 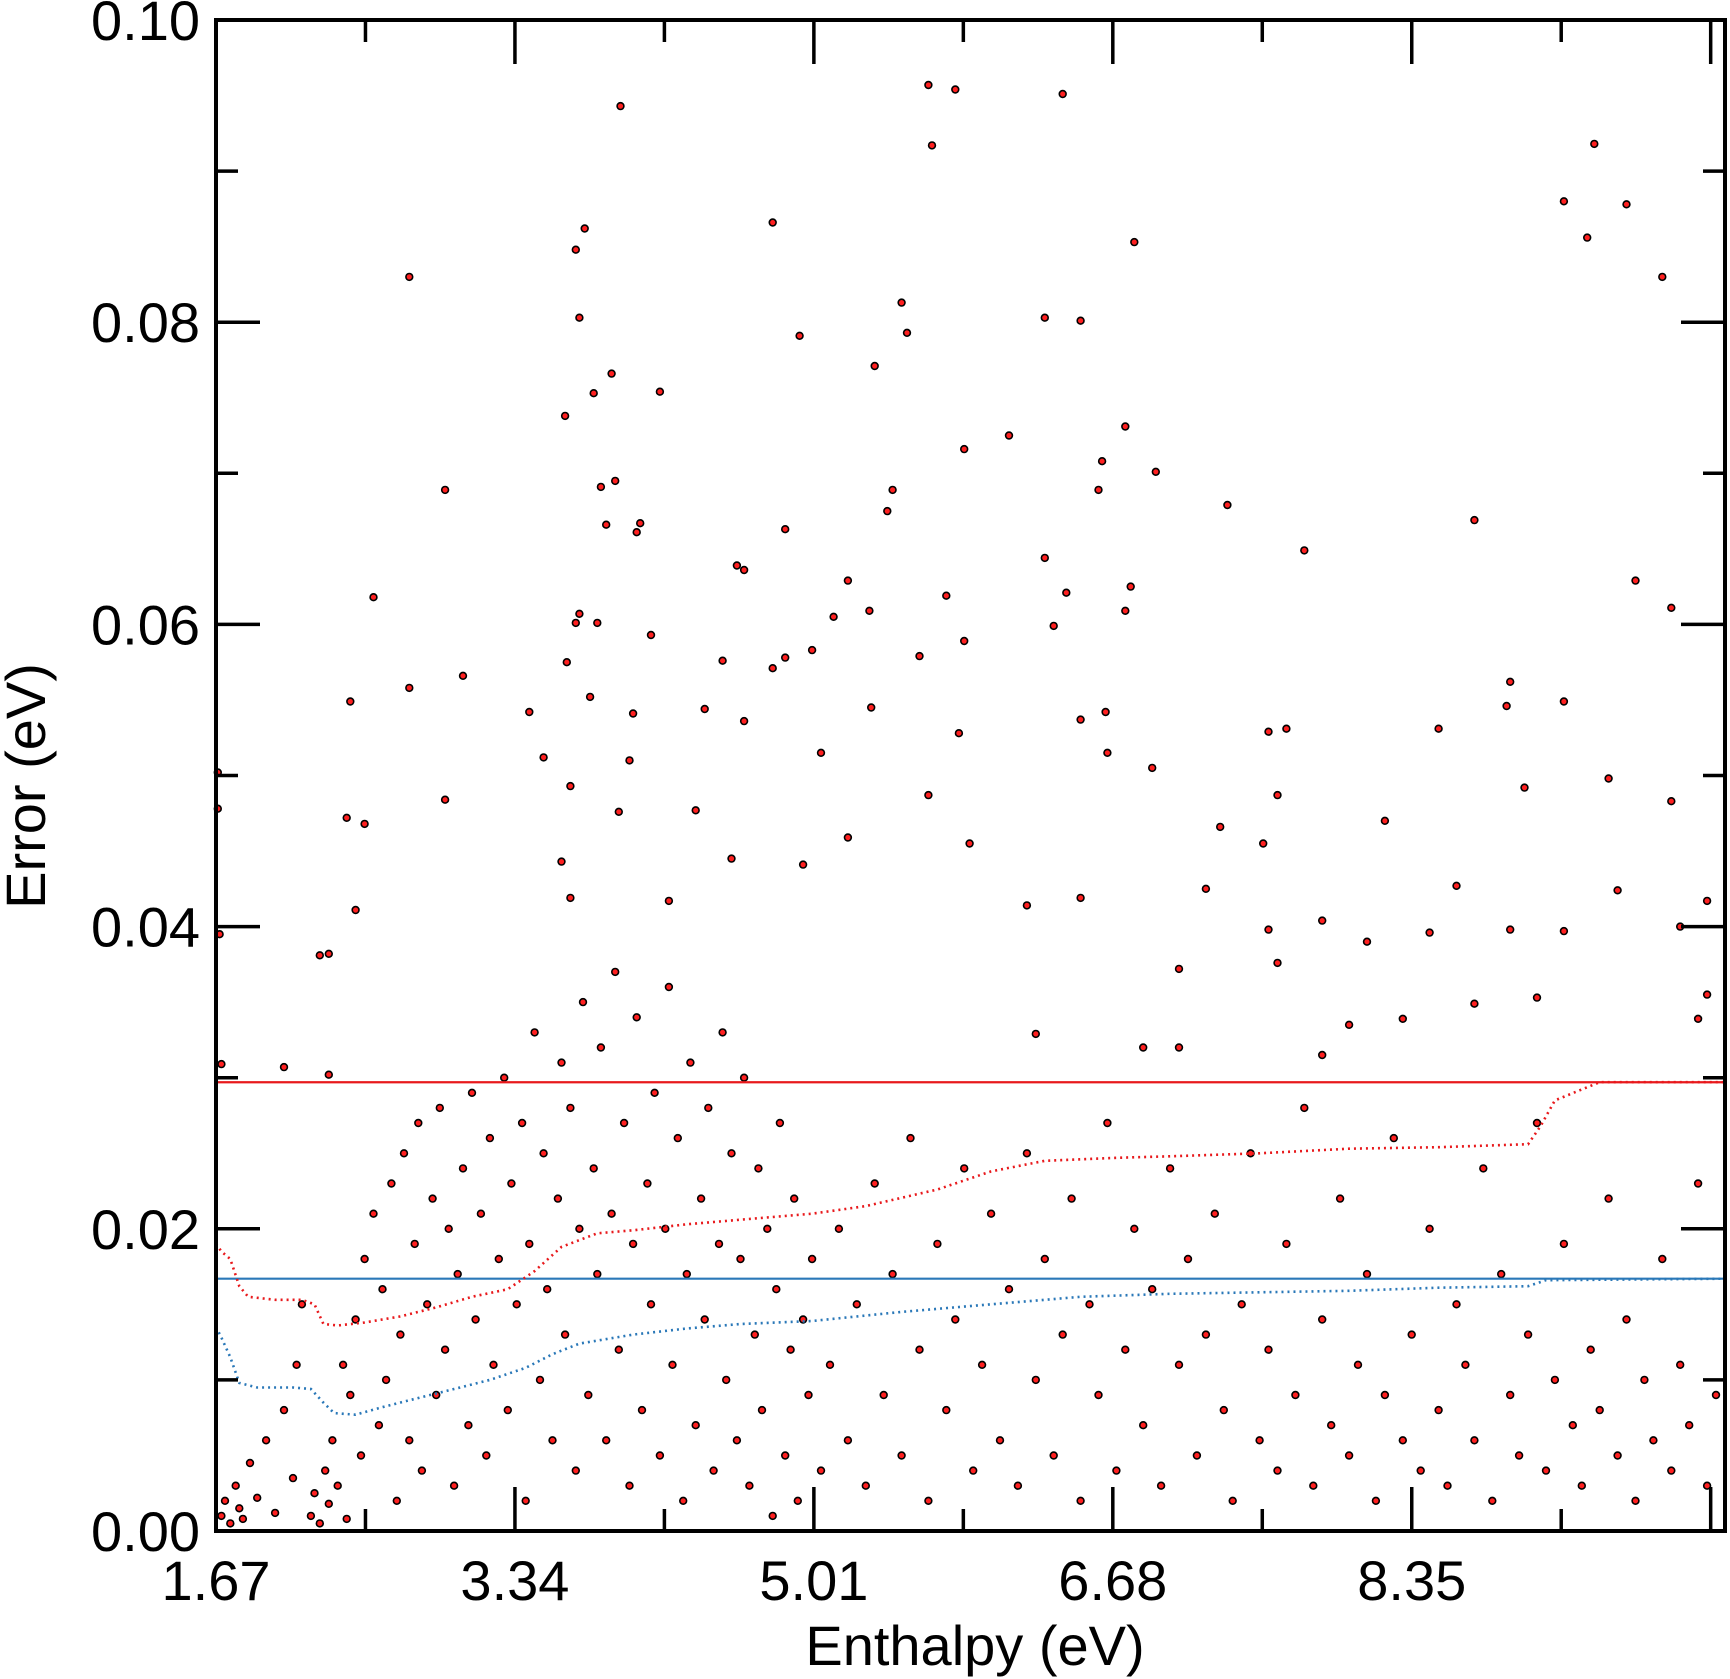 I want to click on y-tick-label: 0.06, so click(x=145, y=624).